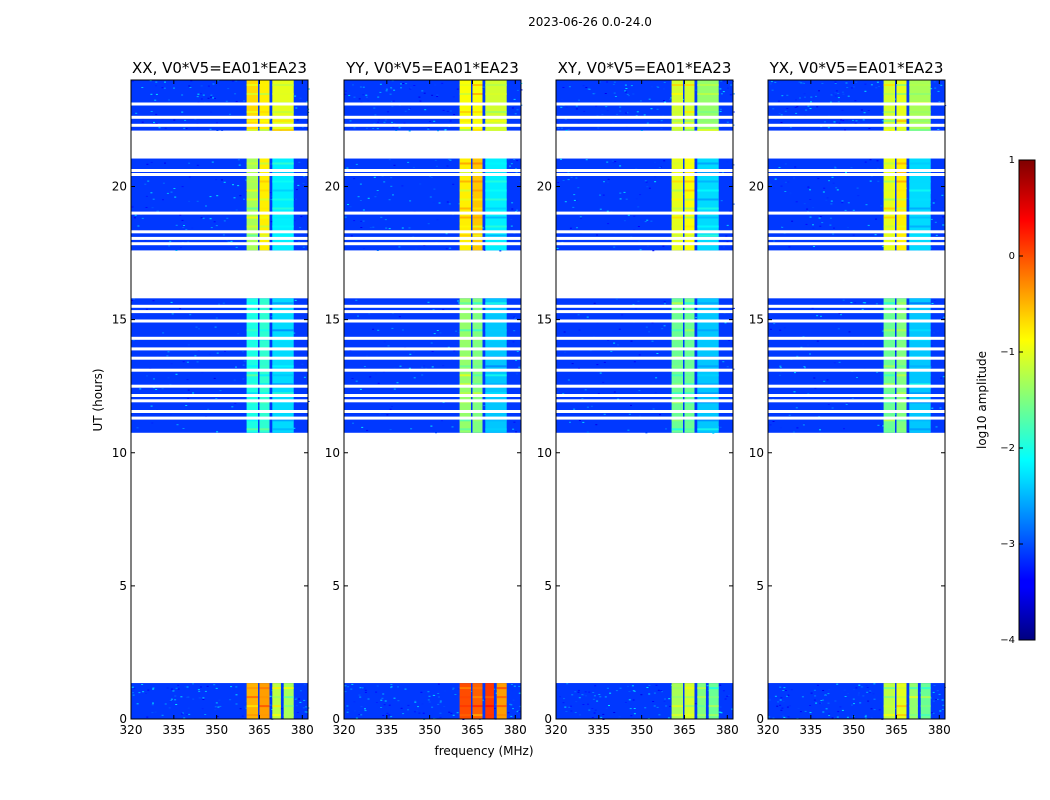 This screenshot has width=1050, height=800. What do you see at coordinates (219, 701) in the screenshot?
I see `data-block` at bounding box center [219, 701].